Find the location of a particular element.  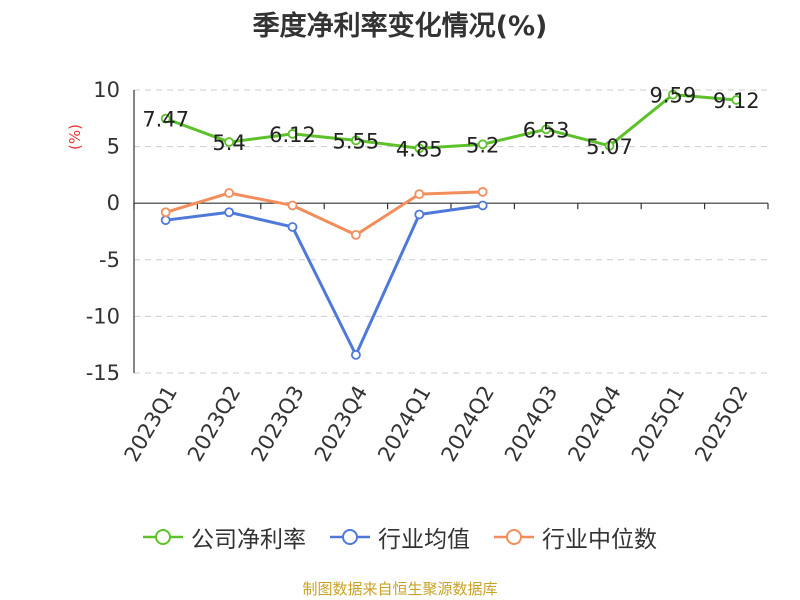

y-tick-label: 0 is located at coordinates (113, 203).